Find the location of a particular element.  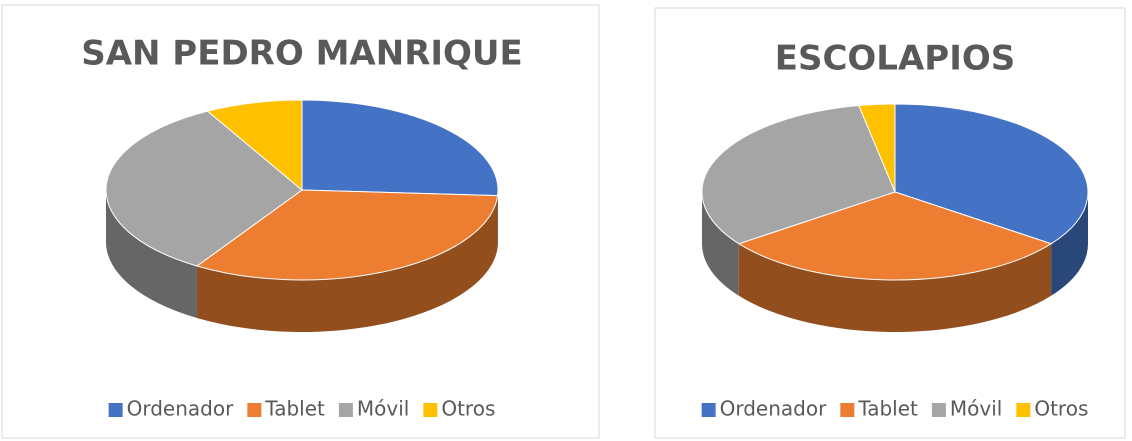

chart-title: ESCOLAPIOS is located at coordinates (895, 59).